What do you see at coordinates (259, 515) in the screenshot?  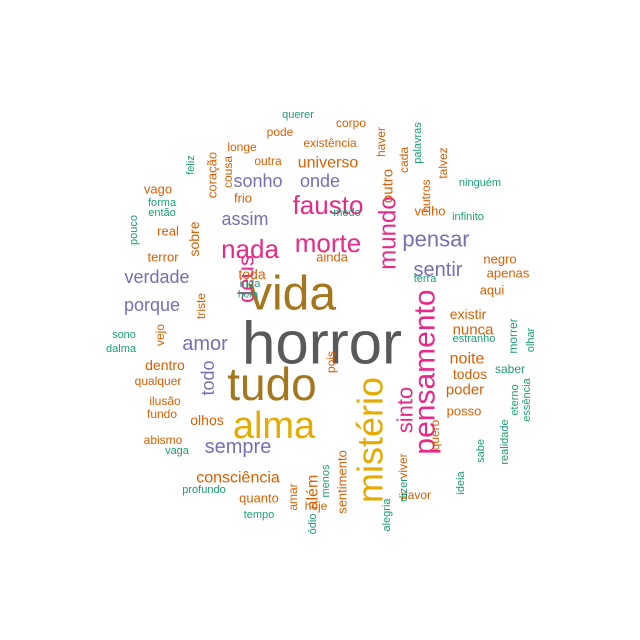 I see `word-tempo: tempo` at bounding box center [259, 515].